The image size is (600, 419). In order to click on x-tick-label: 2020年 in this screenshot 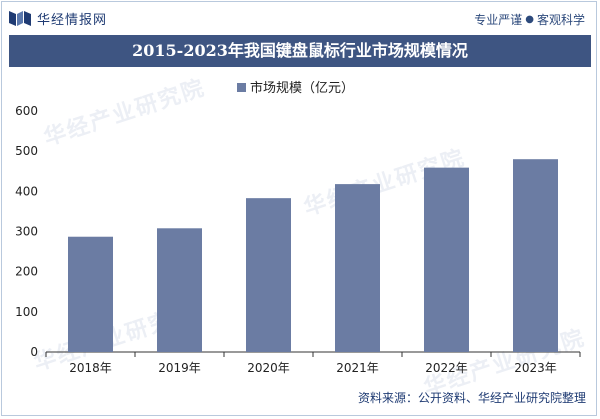, I will do `click(268, 368)`.